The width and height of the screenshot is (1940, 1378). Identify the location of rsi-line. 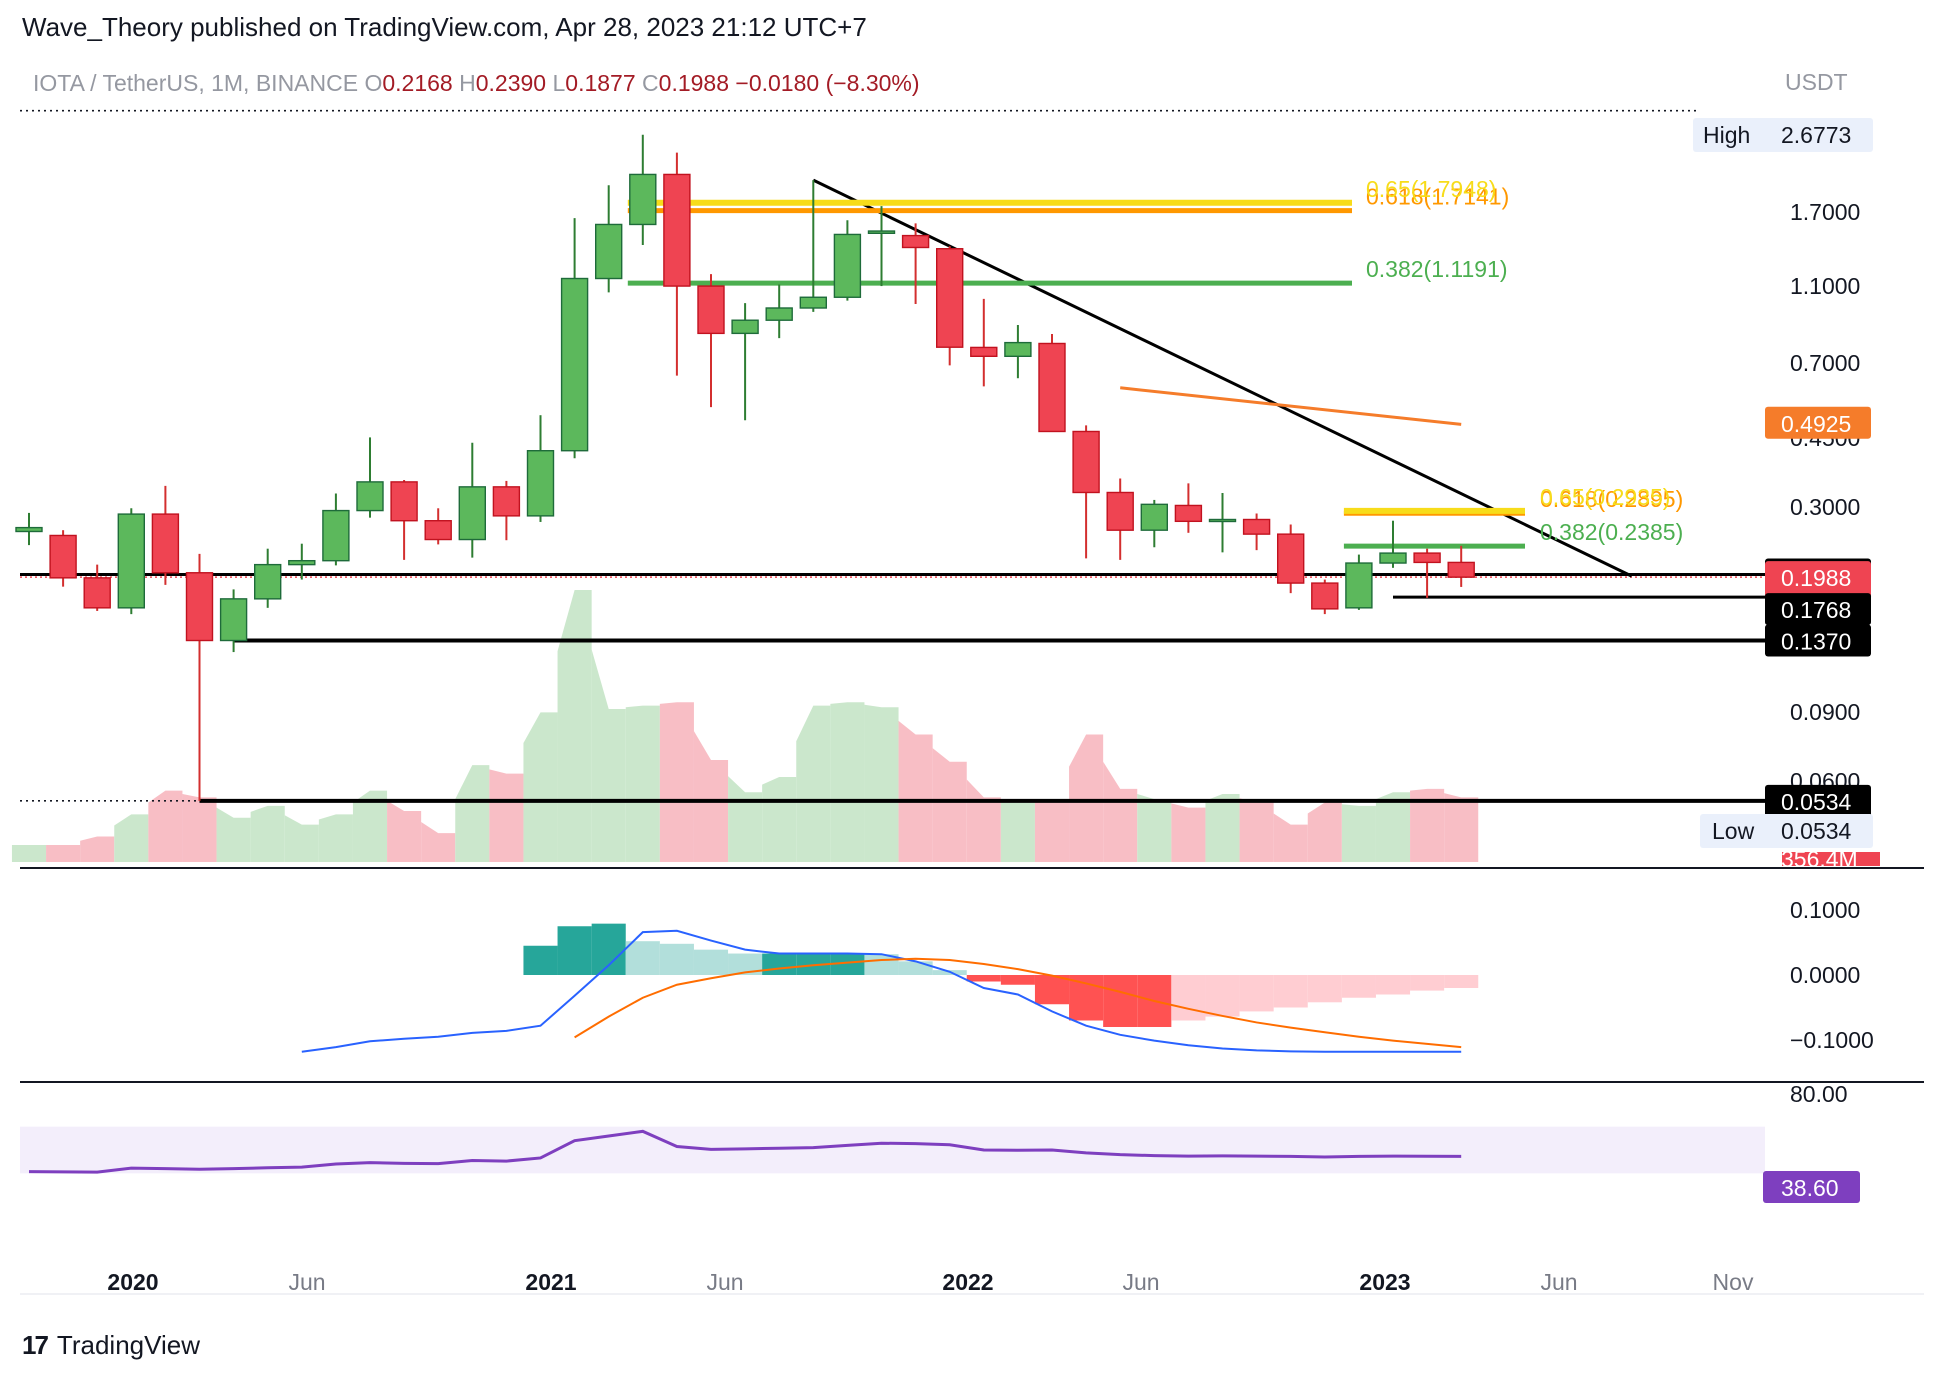
(745, 1151).